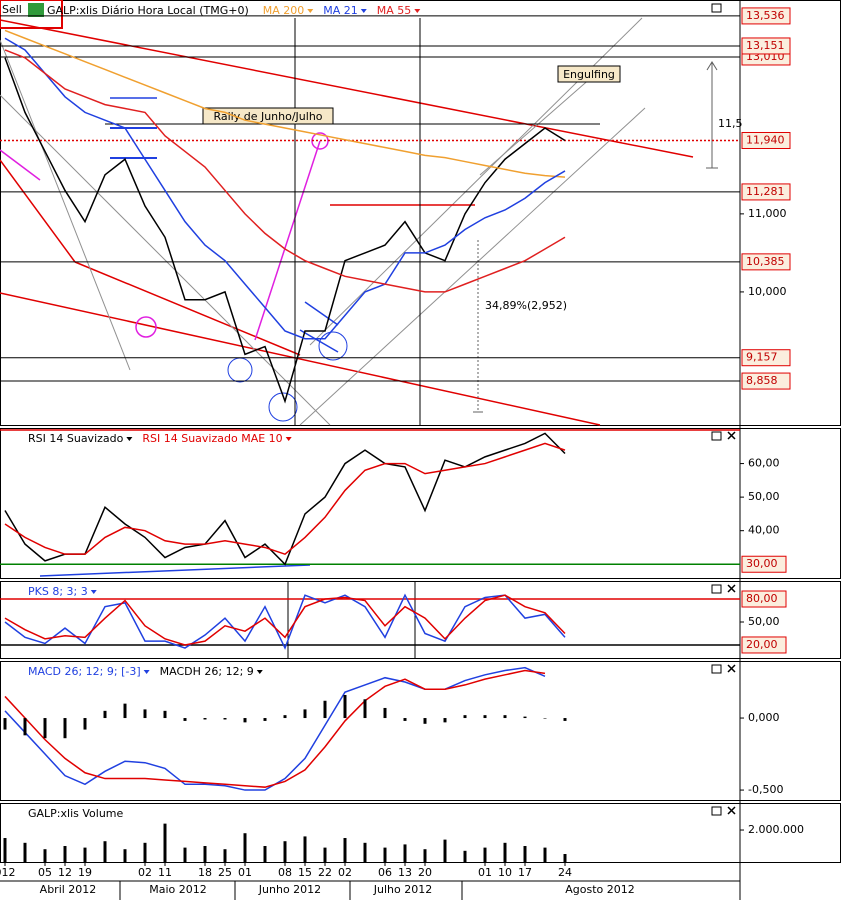 The image size is (841, 900). What do you see at coordinates (207, 671) in the screenshot?
I see `legend-entry: MACDH 26; 12; 9` at bounding box center [207, 671].